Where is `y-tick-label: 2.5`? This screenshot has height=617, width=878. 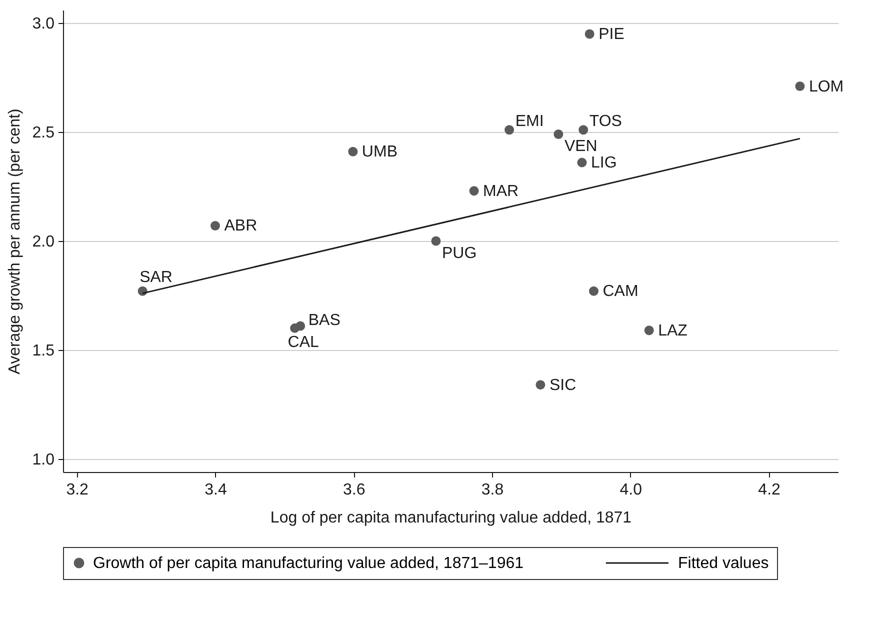 y-tick-label: 2.5 is located at coordinates (43, 133).